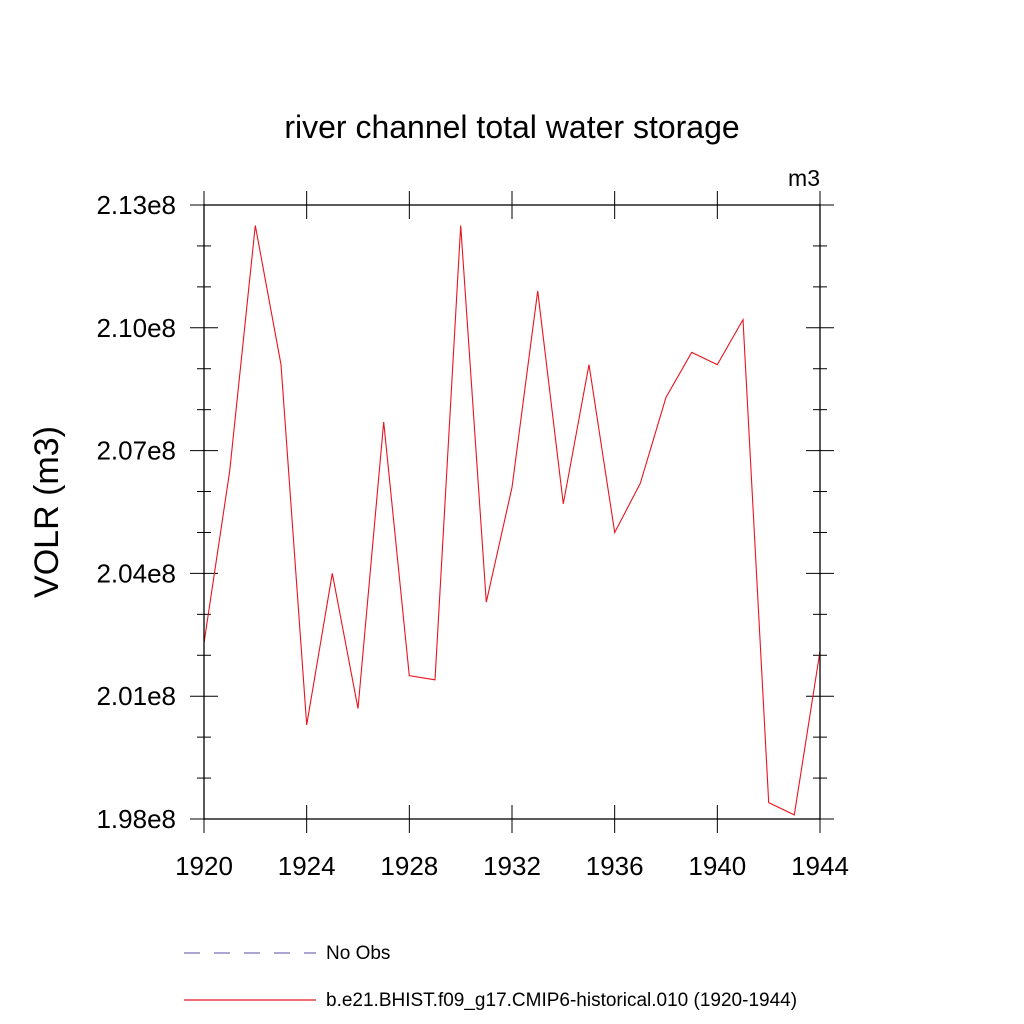 This screenshot has width=1024, height=1024. Describe the element at coordinates (820, 866) in the screenshot. I see `x-tick-label: 1944` at that location.